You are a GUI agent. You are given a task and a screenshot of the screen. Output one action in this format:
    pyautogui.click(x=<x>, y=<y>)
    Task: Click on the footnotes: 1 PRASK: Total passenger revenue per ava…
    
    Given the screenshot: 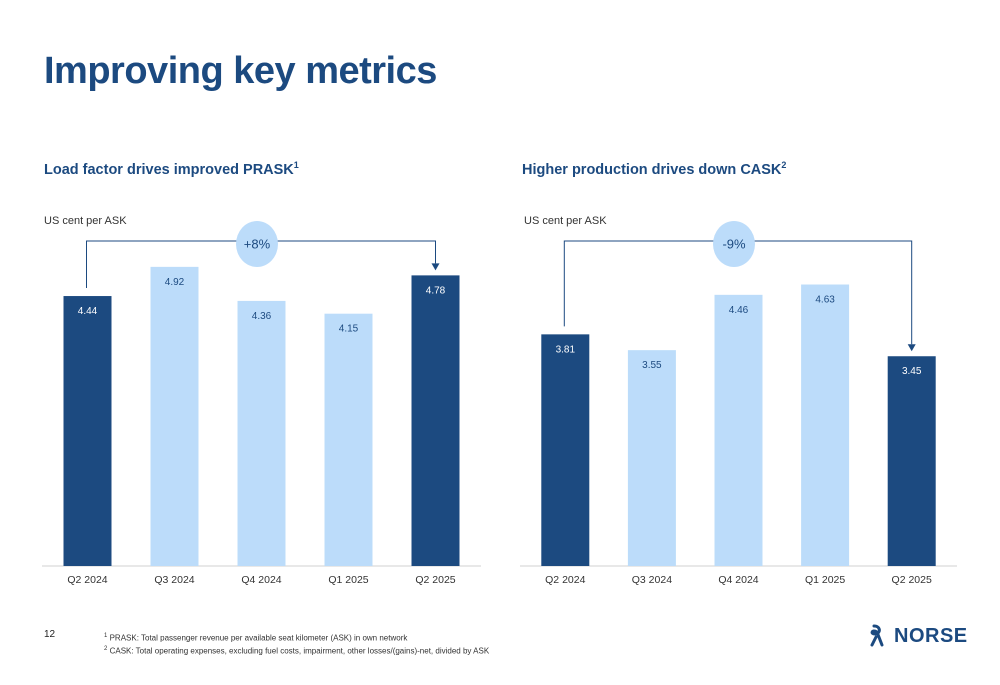 What is the action you would take?
    pyautogui.click(x=296, y=643)
    